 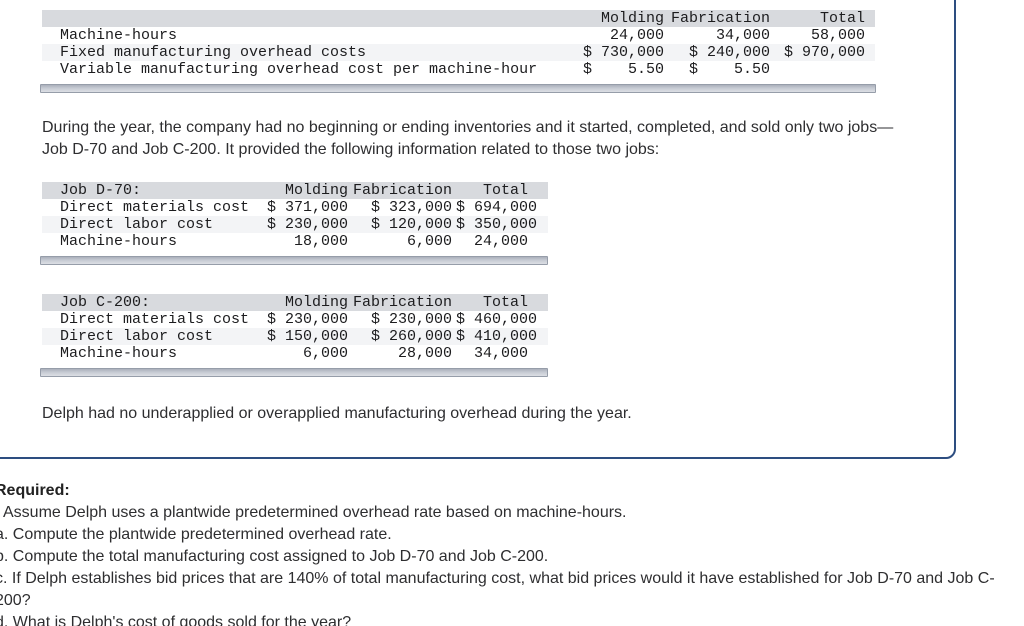 What do you see at coordinates (497, 207) in the screenshot?
I see `cell-total: $ 694,000` at bounding box center [497, 207].